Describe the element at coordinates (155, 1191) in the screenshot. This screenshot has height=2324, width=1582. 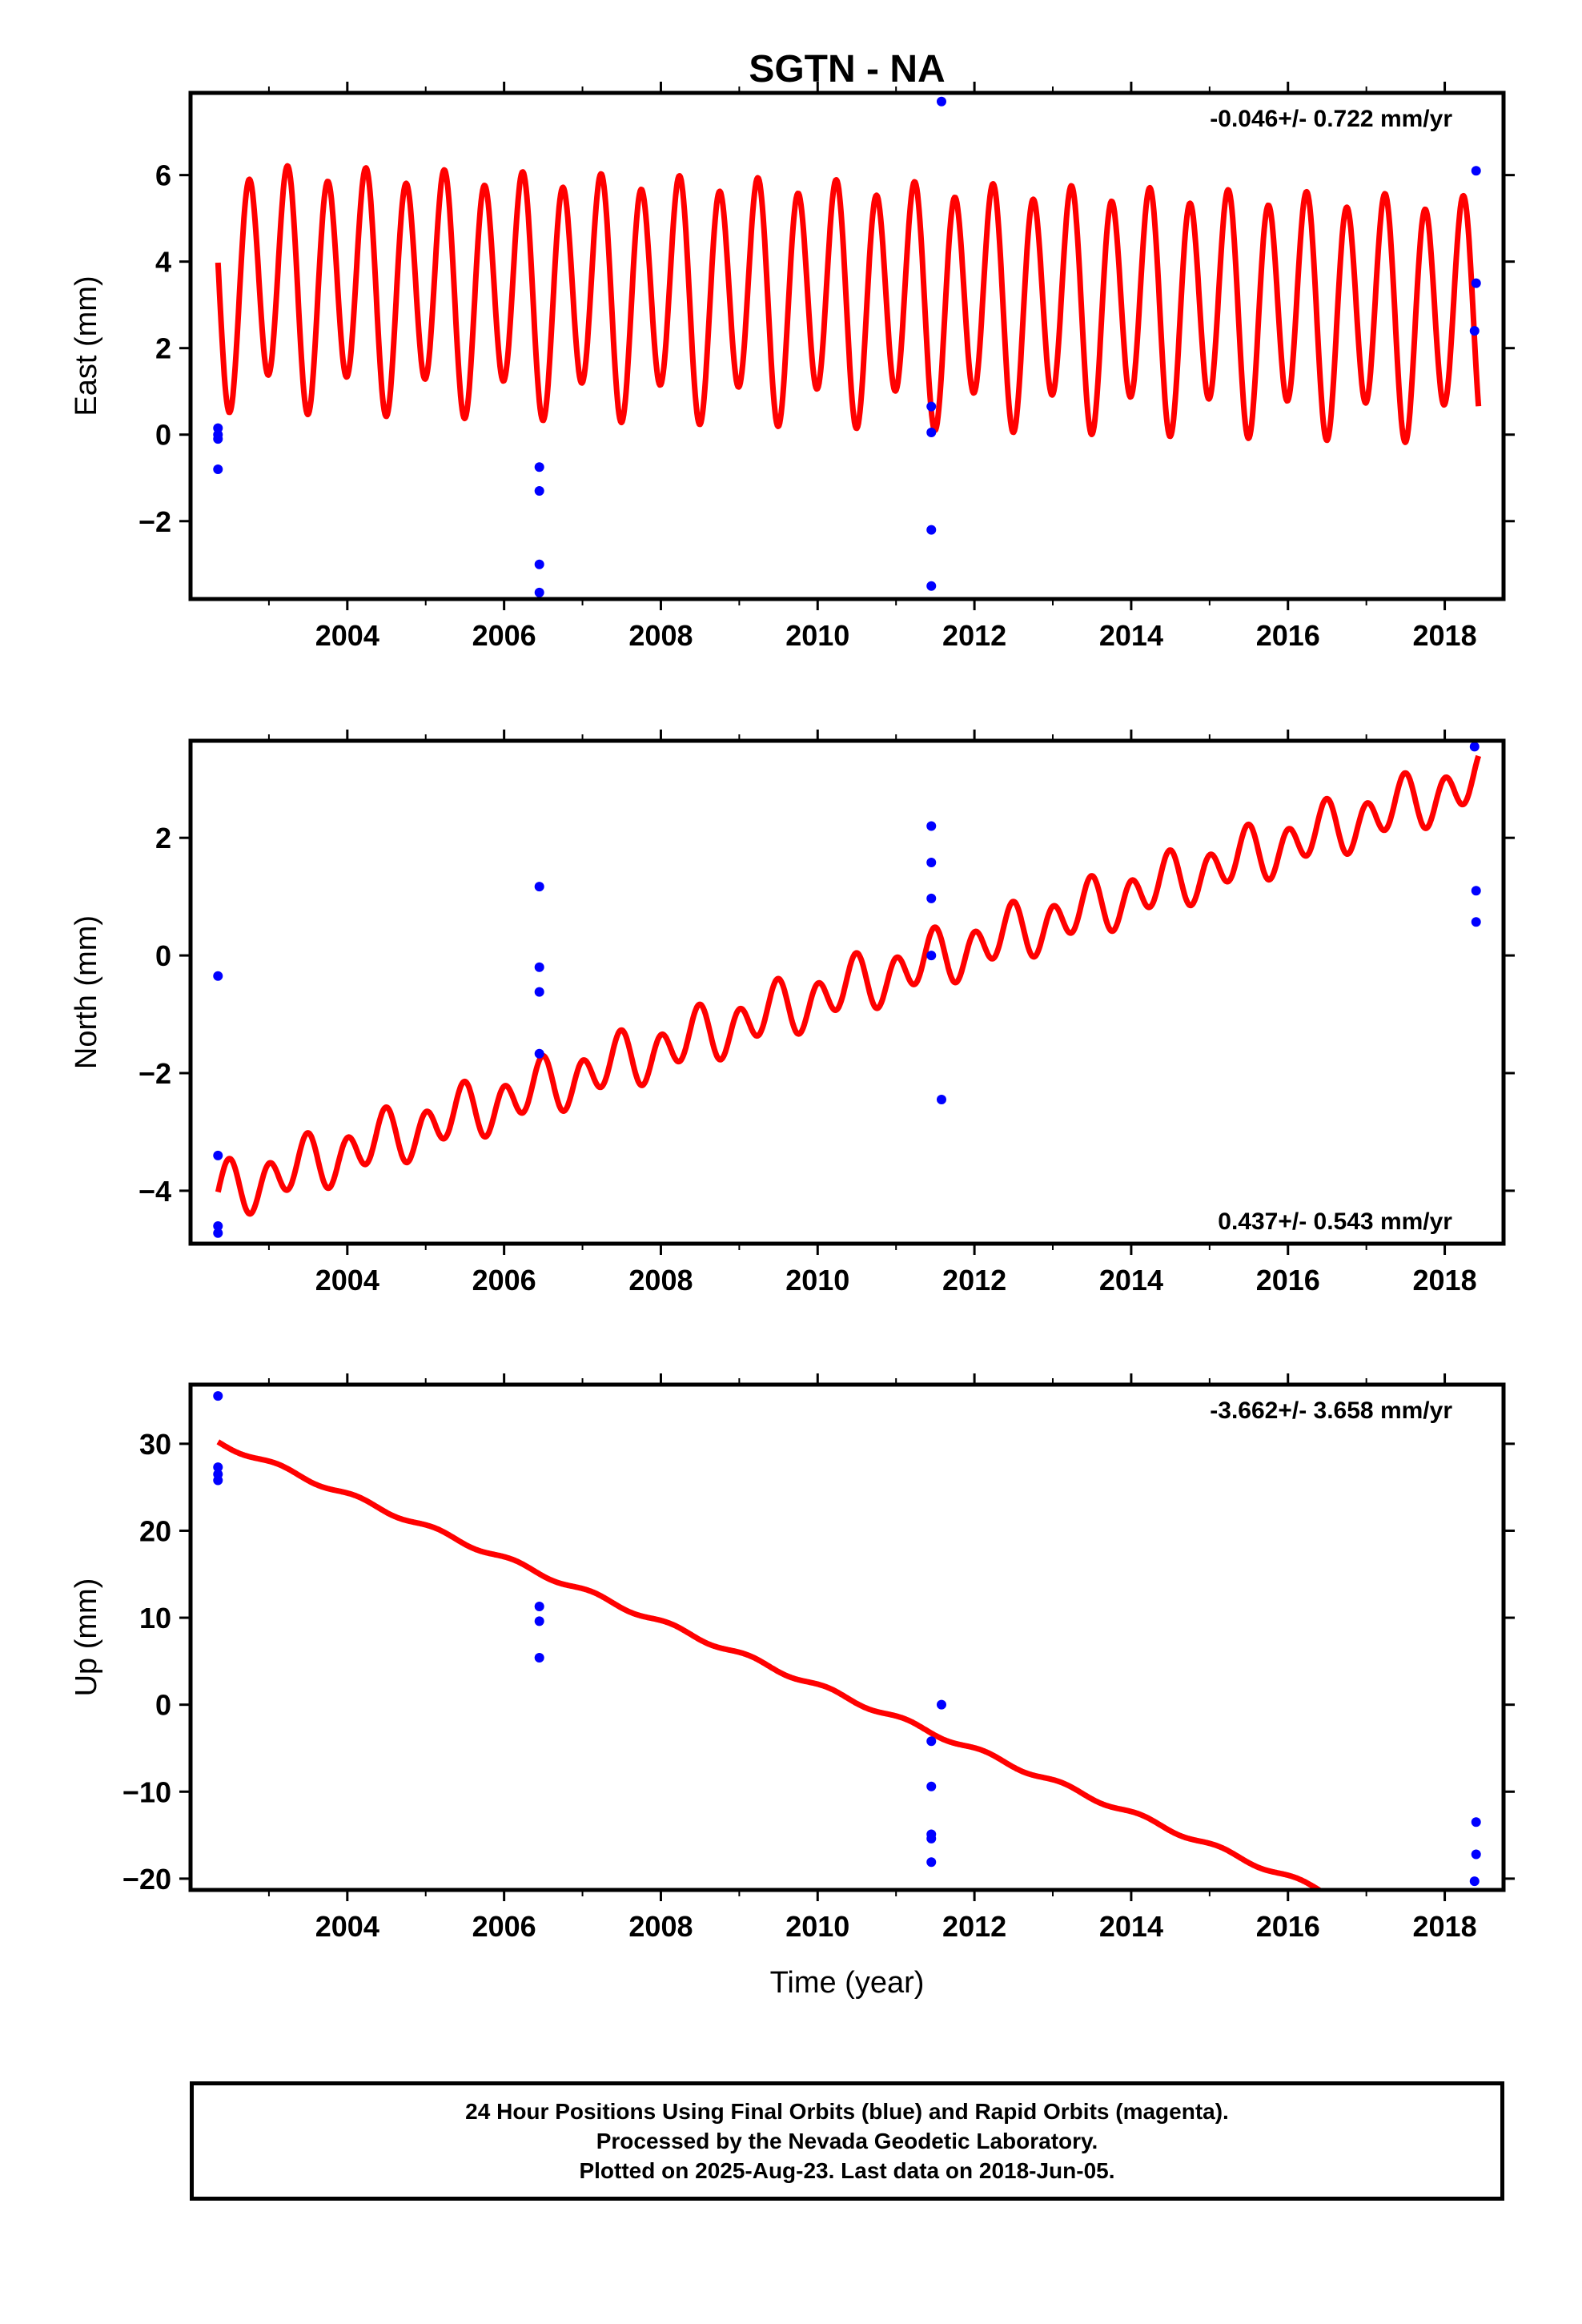
I see `y-tick-label: −4` at that location.